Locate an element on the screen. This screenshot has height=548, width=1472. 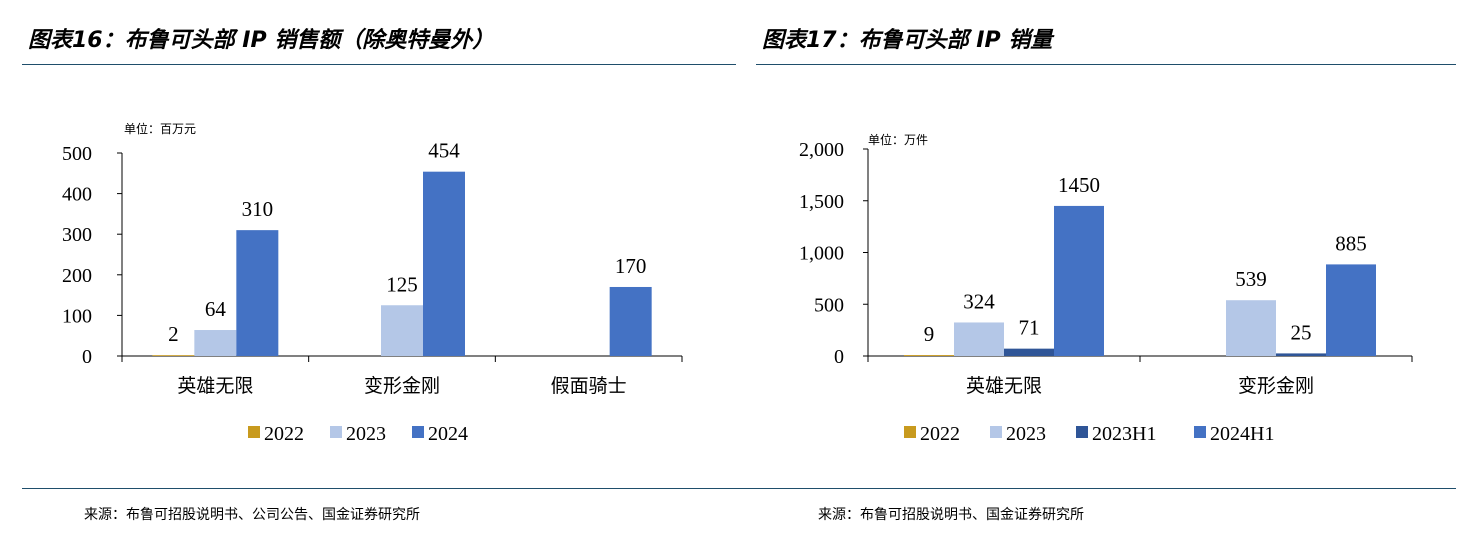
right-y-tick-label: 500 is located at coordinates (829, 305).